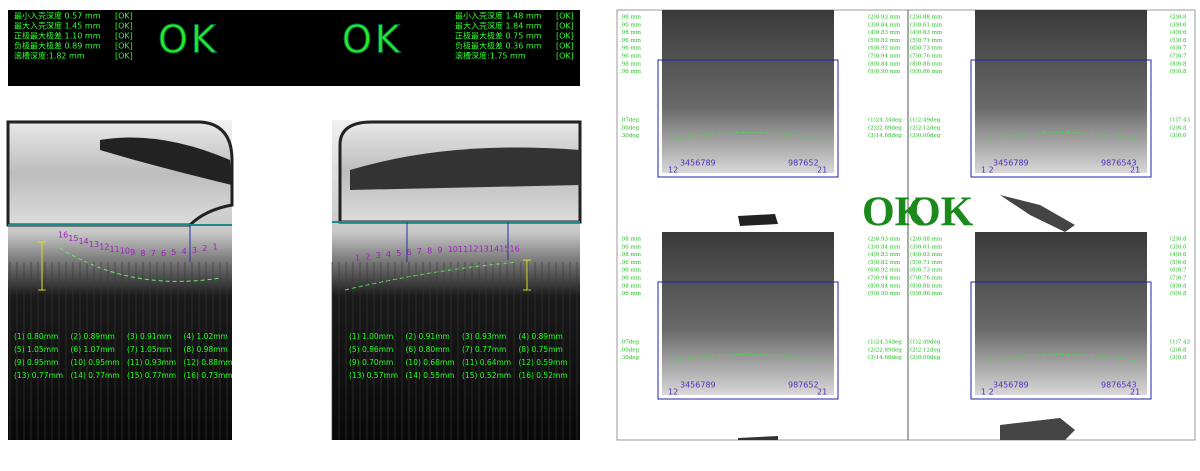 The width and height of the screenshot is (1200, 471). I want to click on measurement: (4) 1.02mm, so click(206, 336).